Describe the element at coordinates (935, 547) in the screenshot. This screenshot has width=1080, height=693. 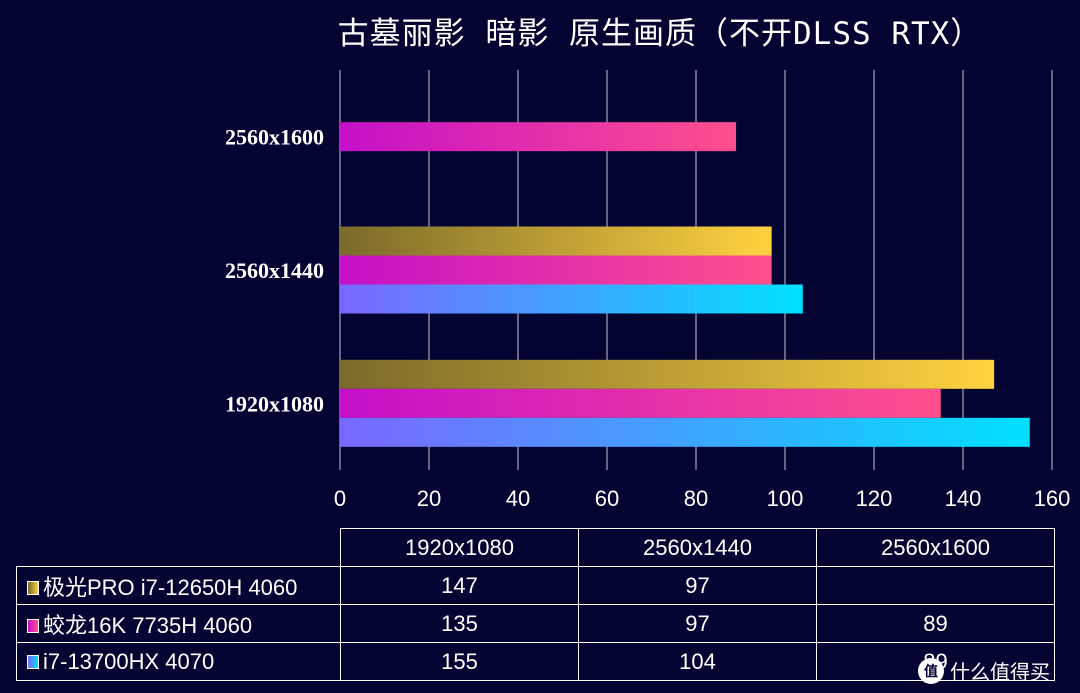
I see `table-header-cell: 2560x1600` at that location.